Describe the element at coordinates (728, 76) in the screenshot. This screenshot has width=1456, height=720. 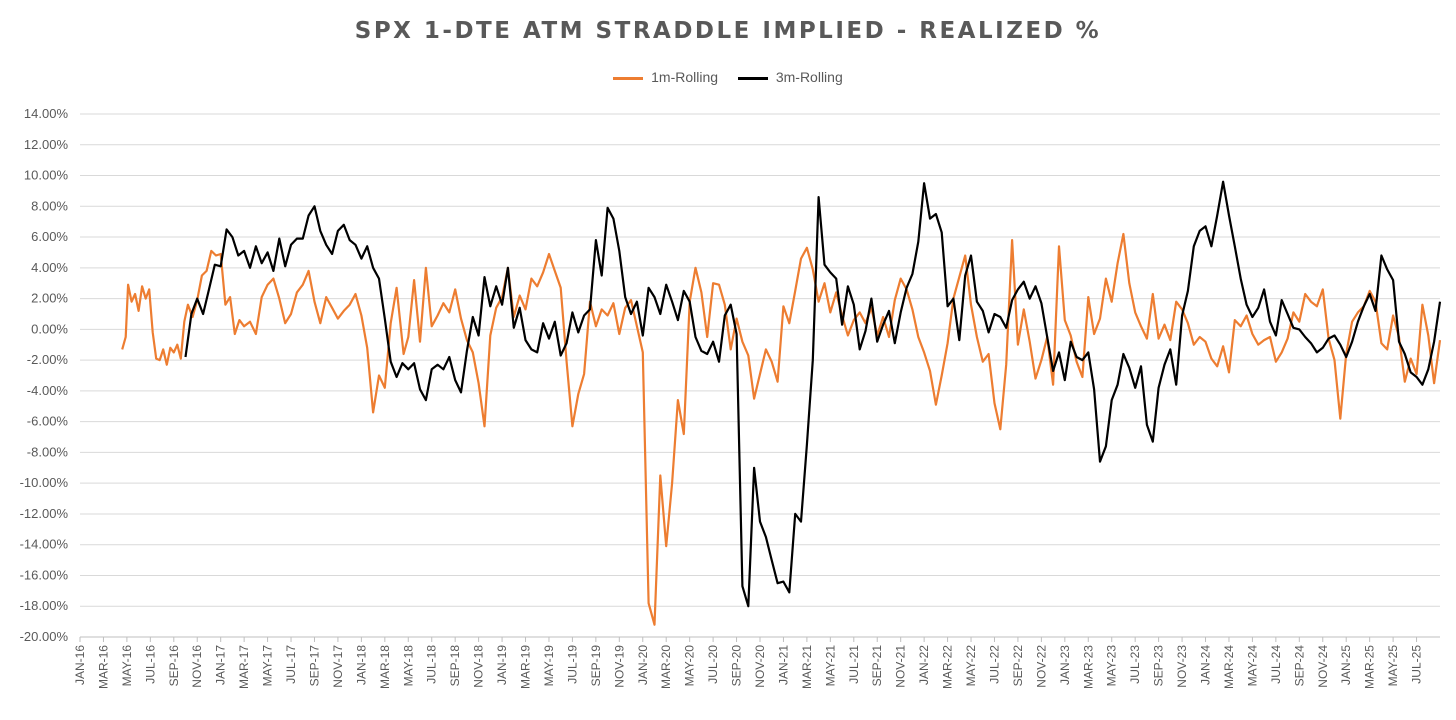
I see `legend: 1m-Rolling 3m-Rolling` at that location.